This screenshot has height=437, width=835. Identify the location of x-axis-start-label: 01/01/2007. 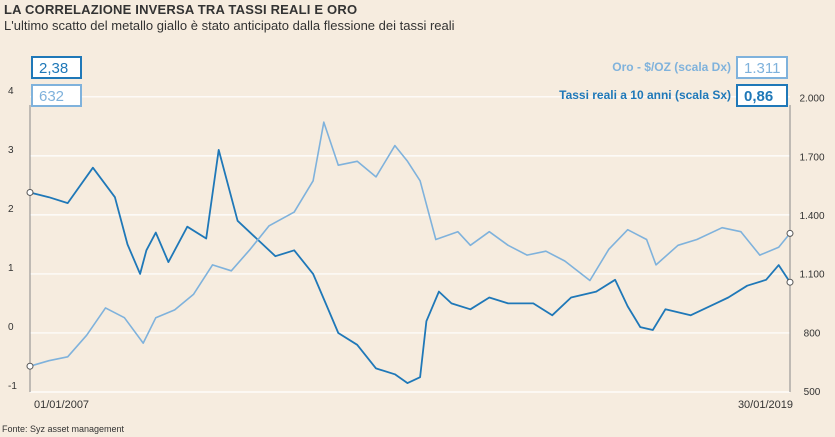
(61, 405).